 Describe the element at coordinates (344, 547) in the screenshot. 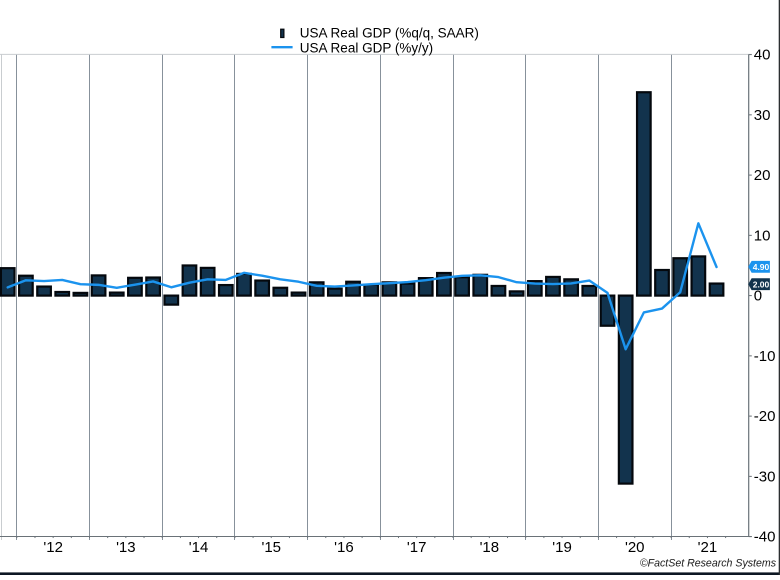

I see `svg-text: '16` at that location.